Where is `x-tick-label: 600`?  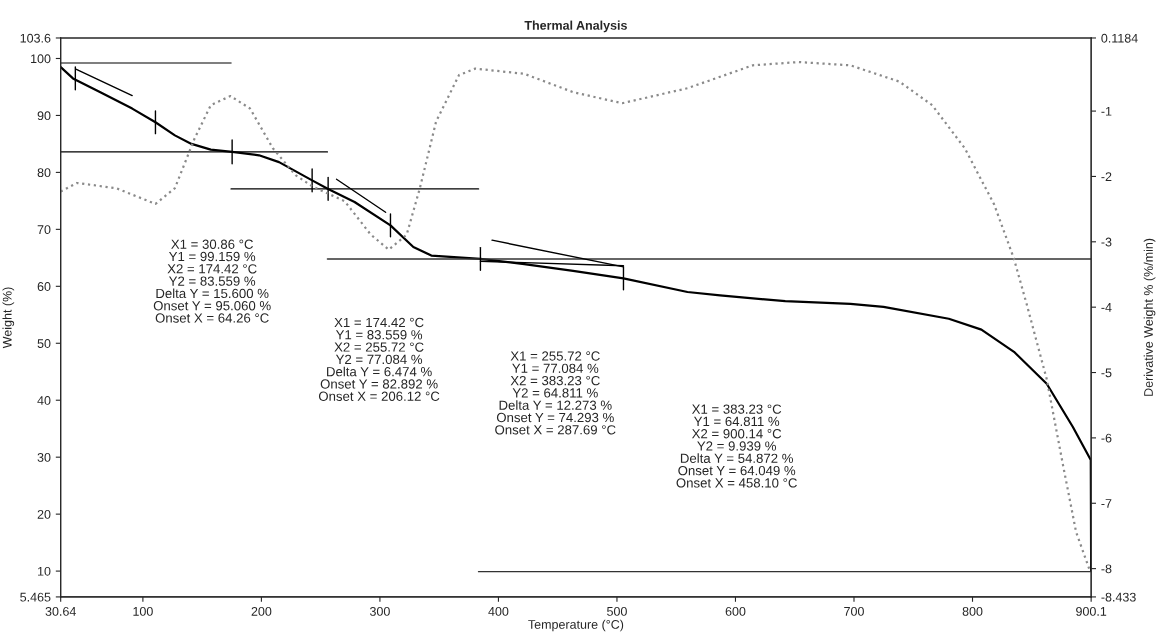 x-tick-label: 600 is located at coordinates (735, 611).